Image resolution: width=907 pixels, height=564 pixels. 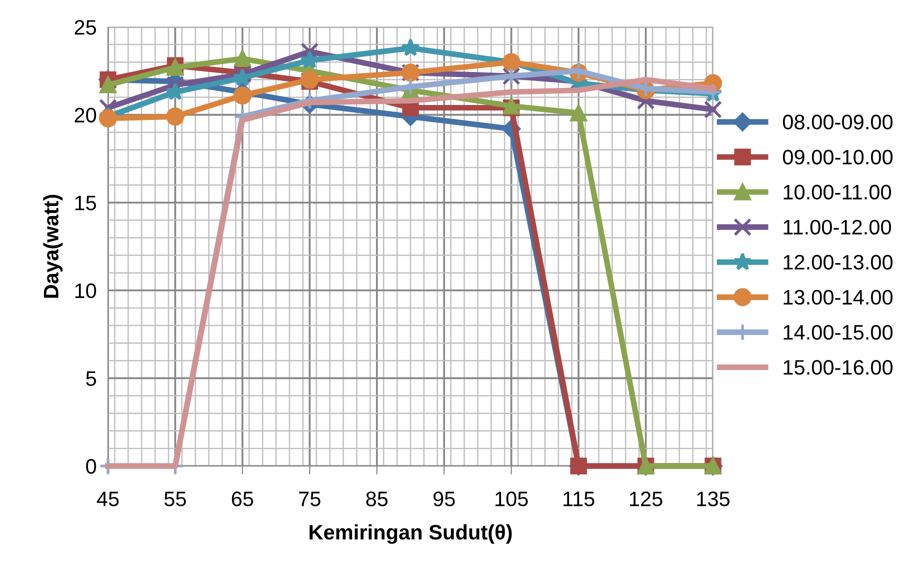 I want to click on y-tick-label: 10, so click(x=85, y=290).